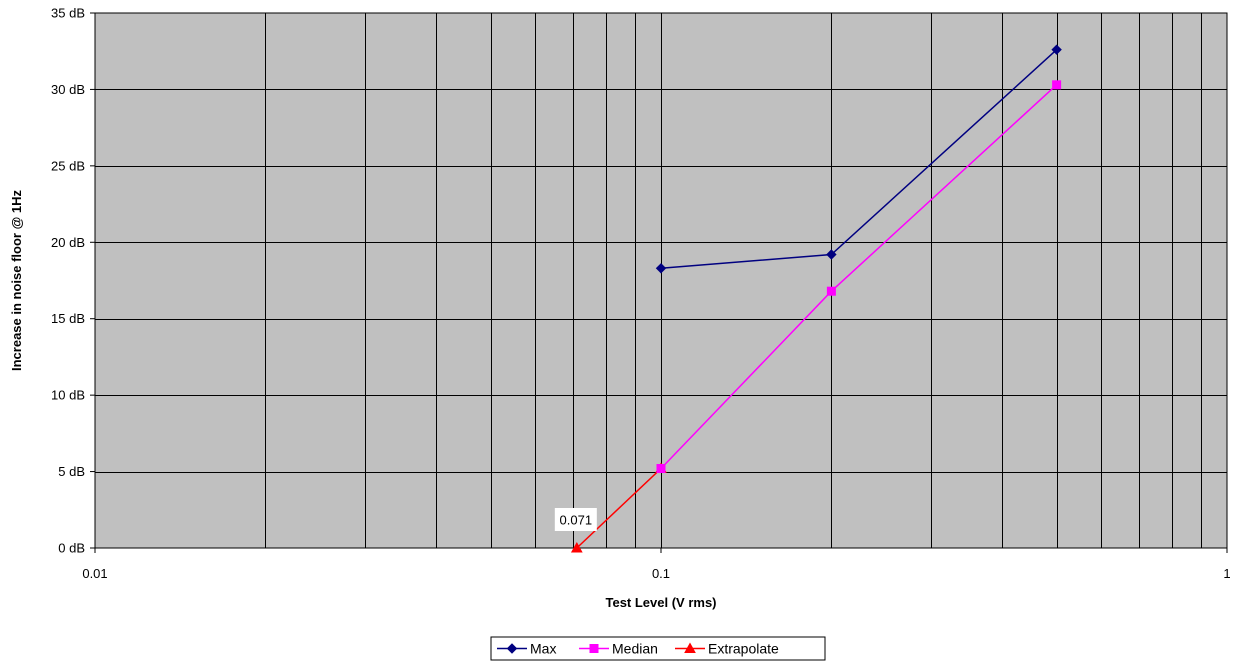  What do you see at coordinates (858, 159) in the screenshot?
I see `series-max` at bounding box center [858, 159].